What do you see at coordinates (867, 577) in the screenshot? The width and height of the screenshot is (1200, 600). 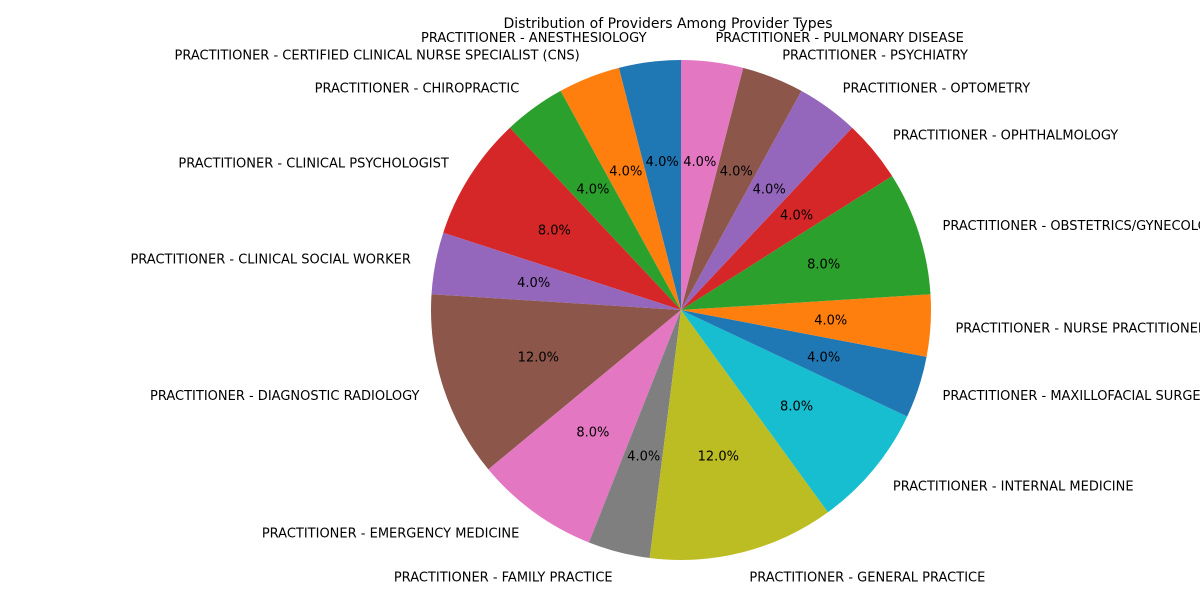 I see `slice-label: PRACTITIONER - GENERAL PRACTICE` at bounding box center [867, 577].